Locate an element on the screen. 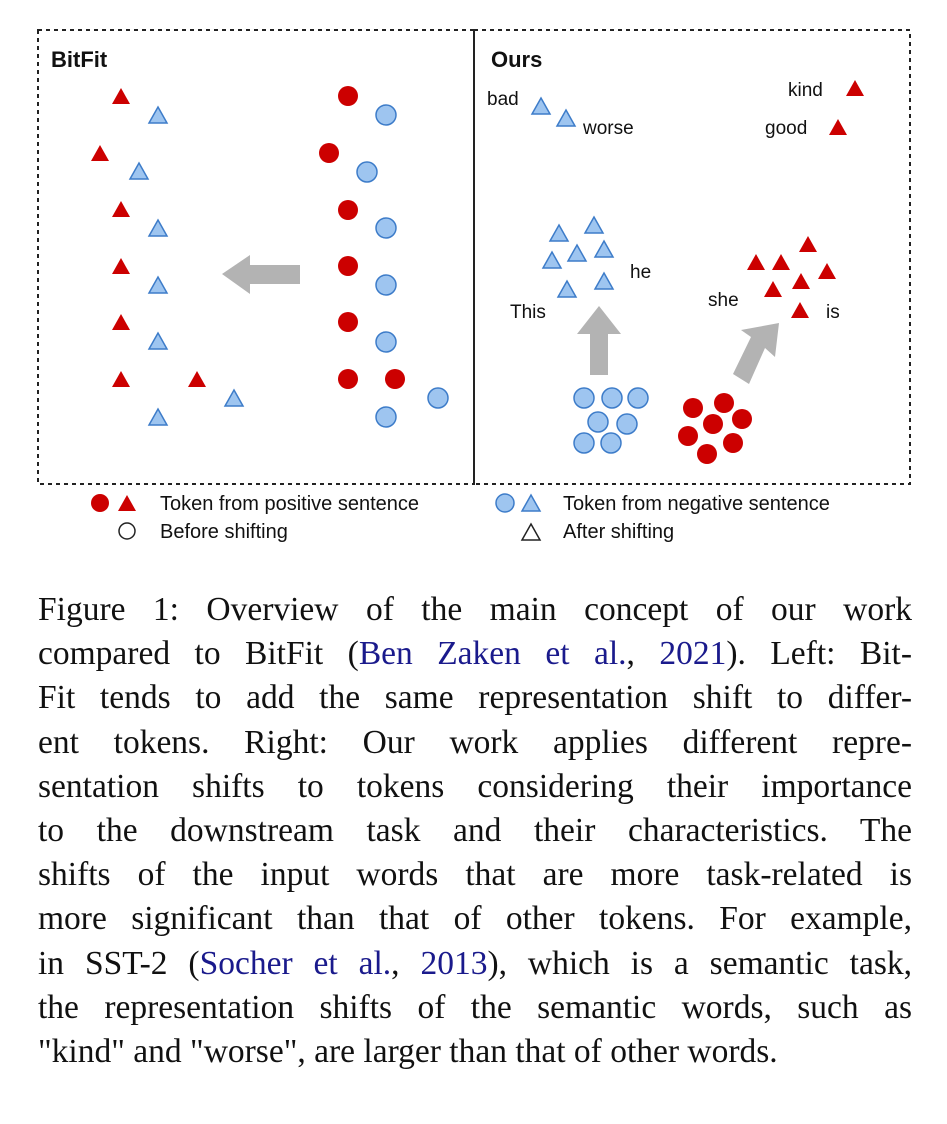 The width and height of the screenshot is (947, 1124). word-kind: kind is located at coordinates (805, 90).